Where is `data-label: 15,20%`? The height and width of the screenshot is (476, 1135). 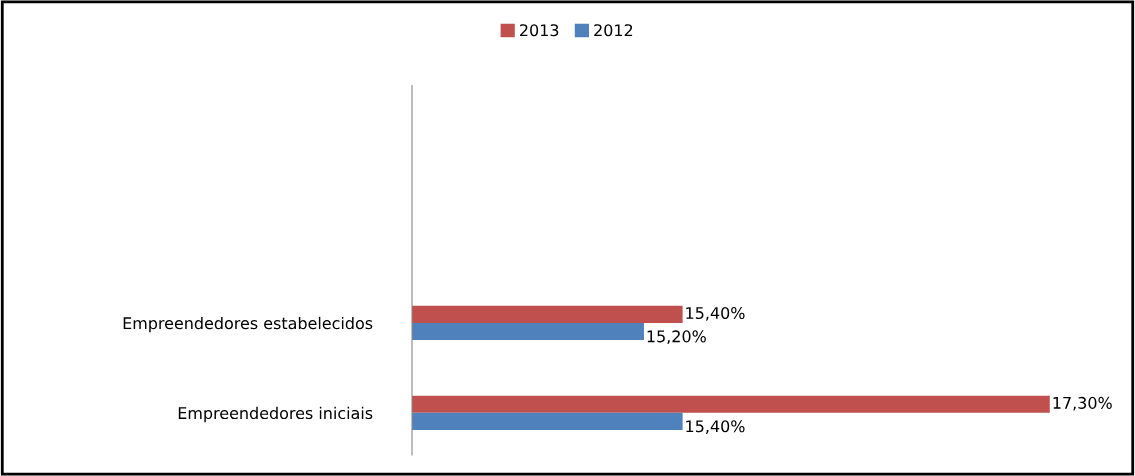 data-label: 15,20% is located at coordinates (676, 337).